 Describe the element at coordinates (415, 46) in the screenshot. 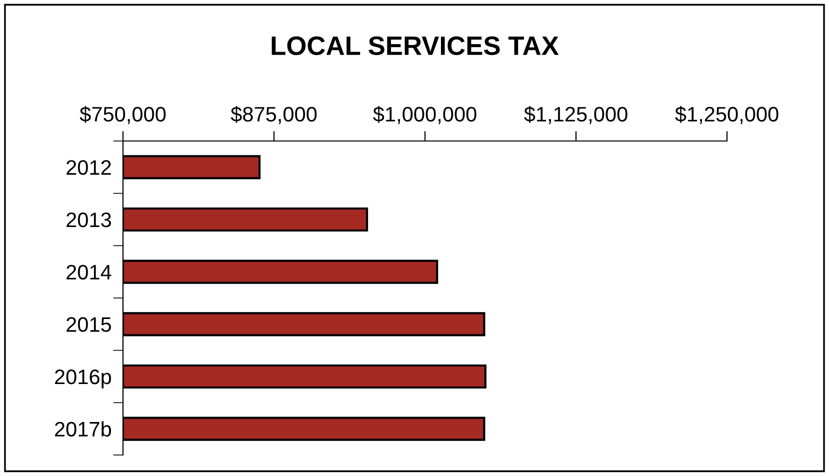

I see `chart-title: LOCAL SERVICES TAX` at that location.